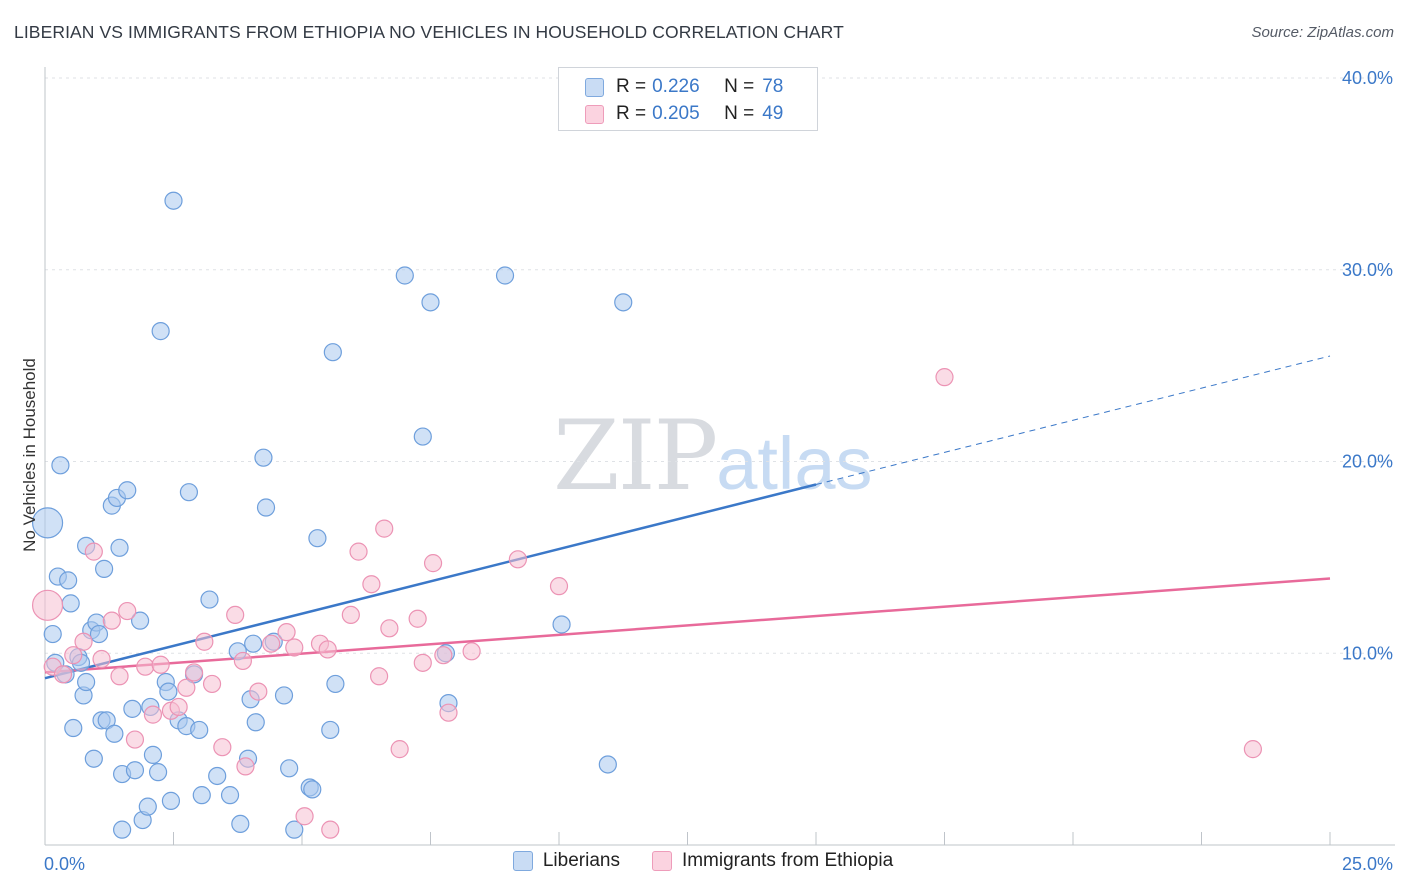 Image resolution: width=1406 pixels, height=892 pixels. Describe the element at coordinates (1367, 462) in the screenshot. I see `y-tick-label: 20.0%` at that location.